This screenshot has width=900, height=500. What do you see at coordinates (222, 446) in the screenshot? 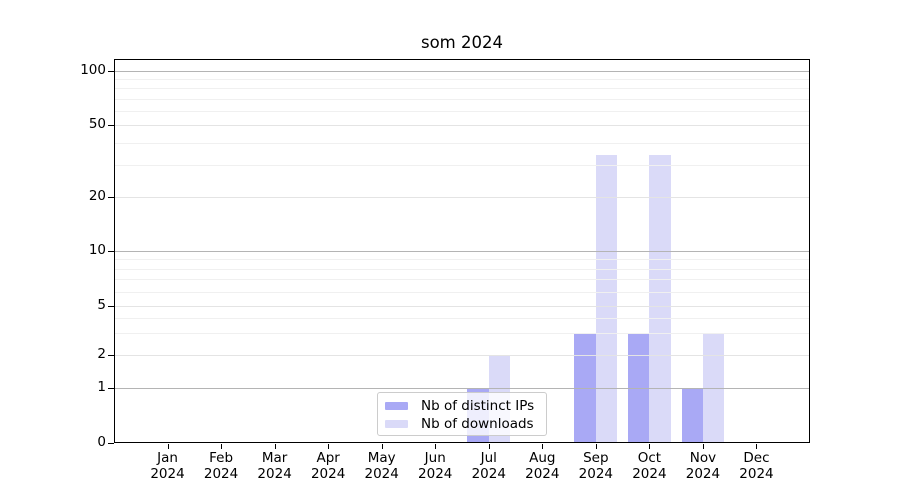
I see `x-tick-feb` at bounding box center [222, 446].